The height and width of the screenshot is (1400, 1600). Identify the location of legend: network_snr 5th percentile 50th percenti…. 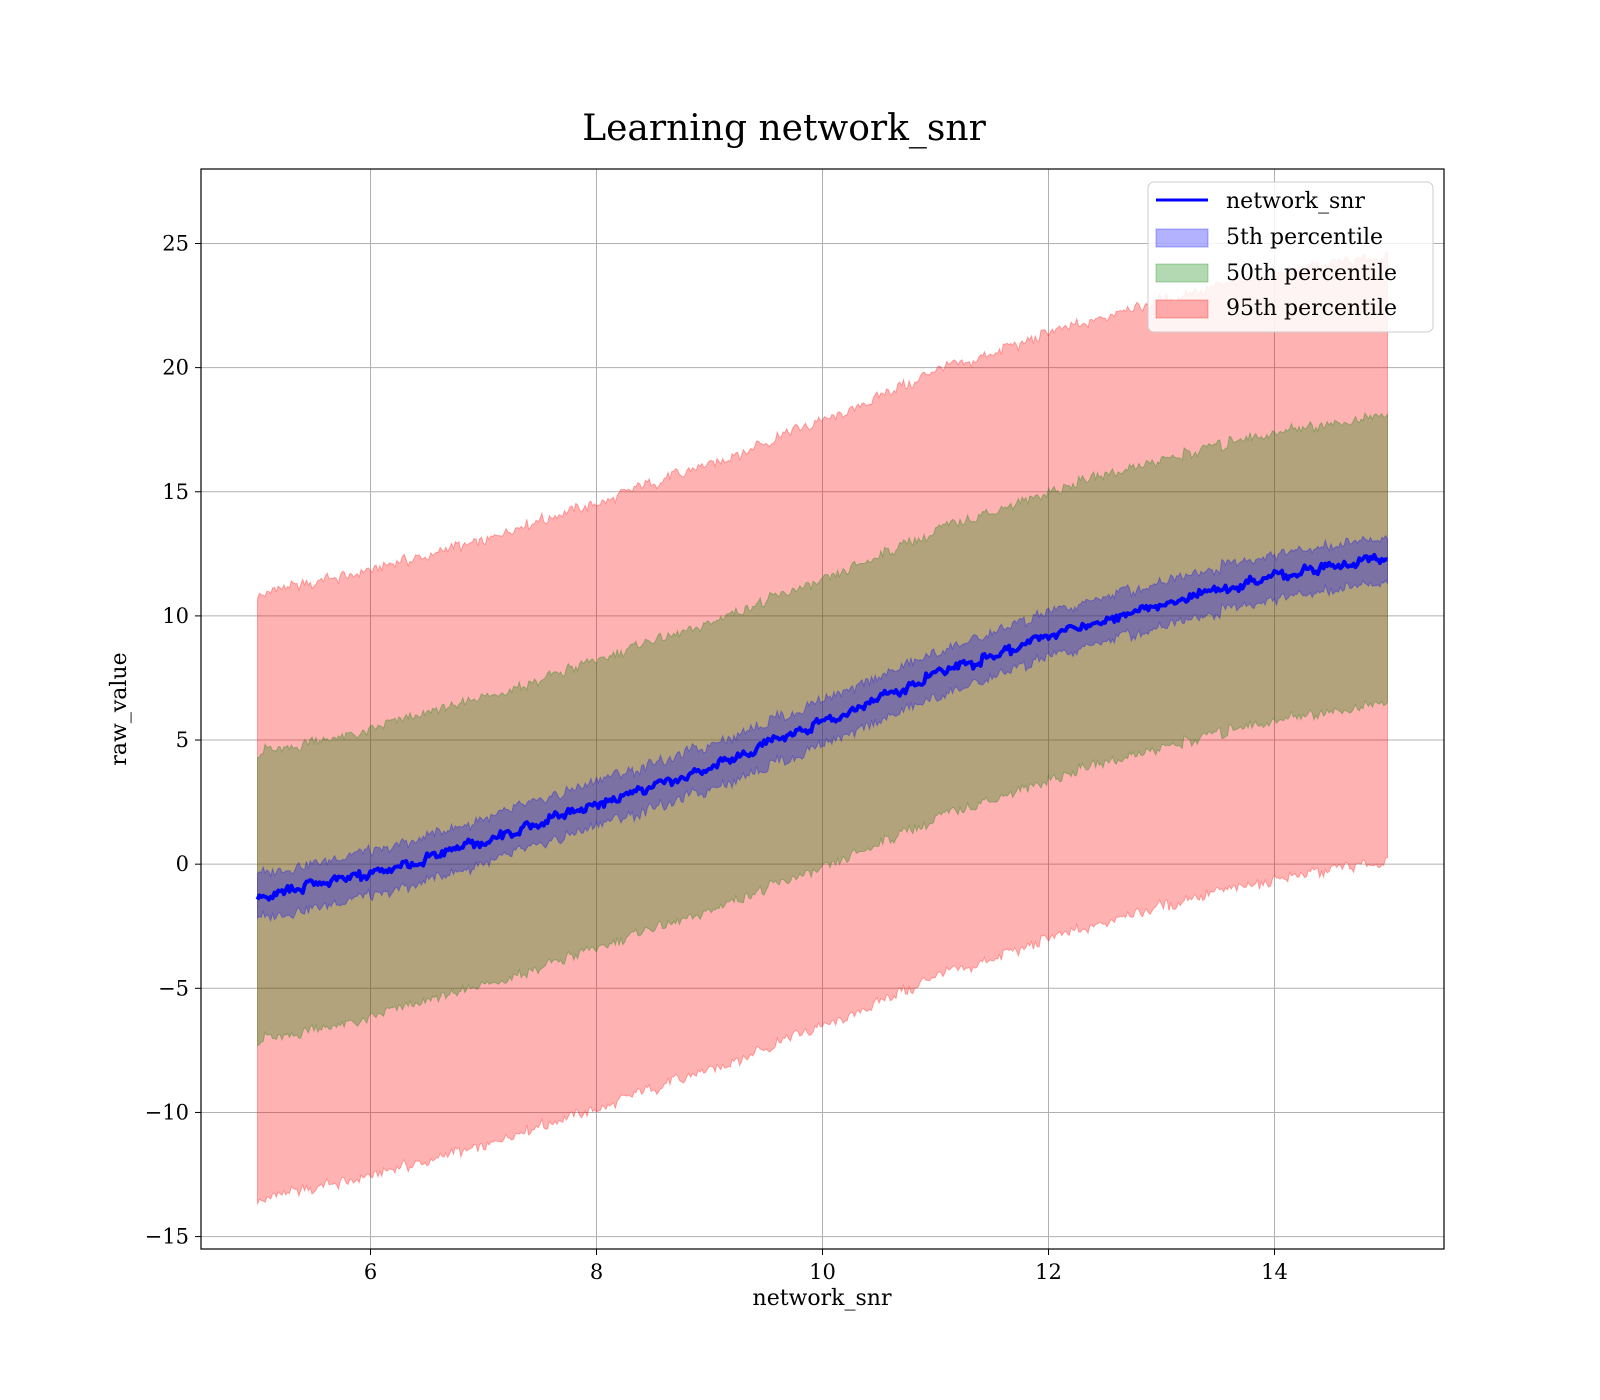
(1290, 257).